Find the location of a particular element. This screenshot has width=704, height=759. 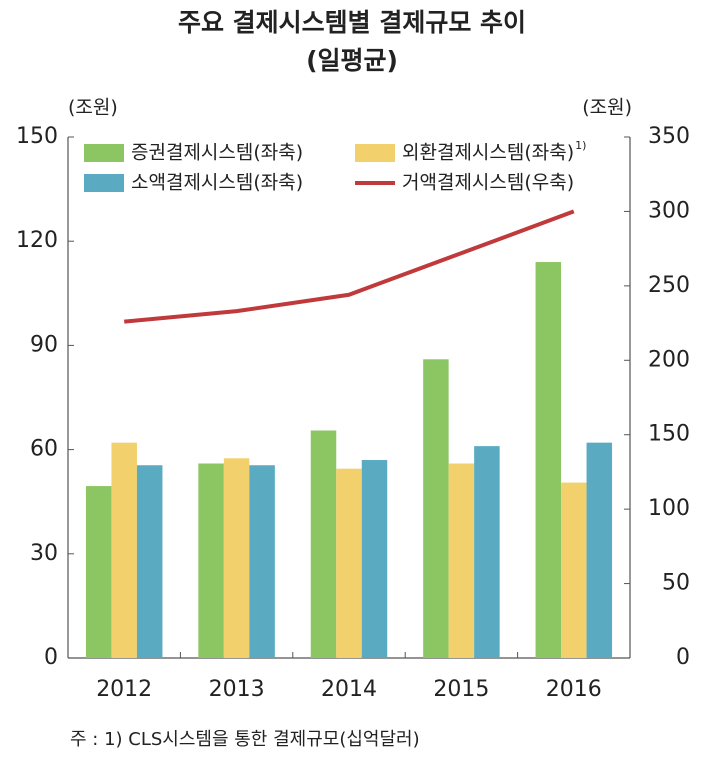

chart-subtitle: (일평균) is located at coordinates (352, 60).